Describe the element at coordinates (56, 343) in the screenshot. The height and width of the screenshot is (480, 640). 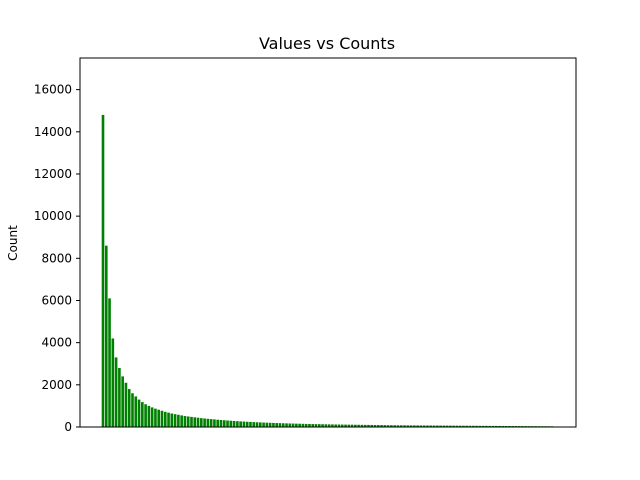
I see `y-tick-label: 4000` at that location.